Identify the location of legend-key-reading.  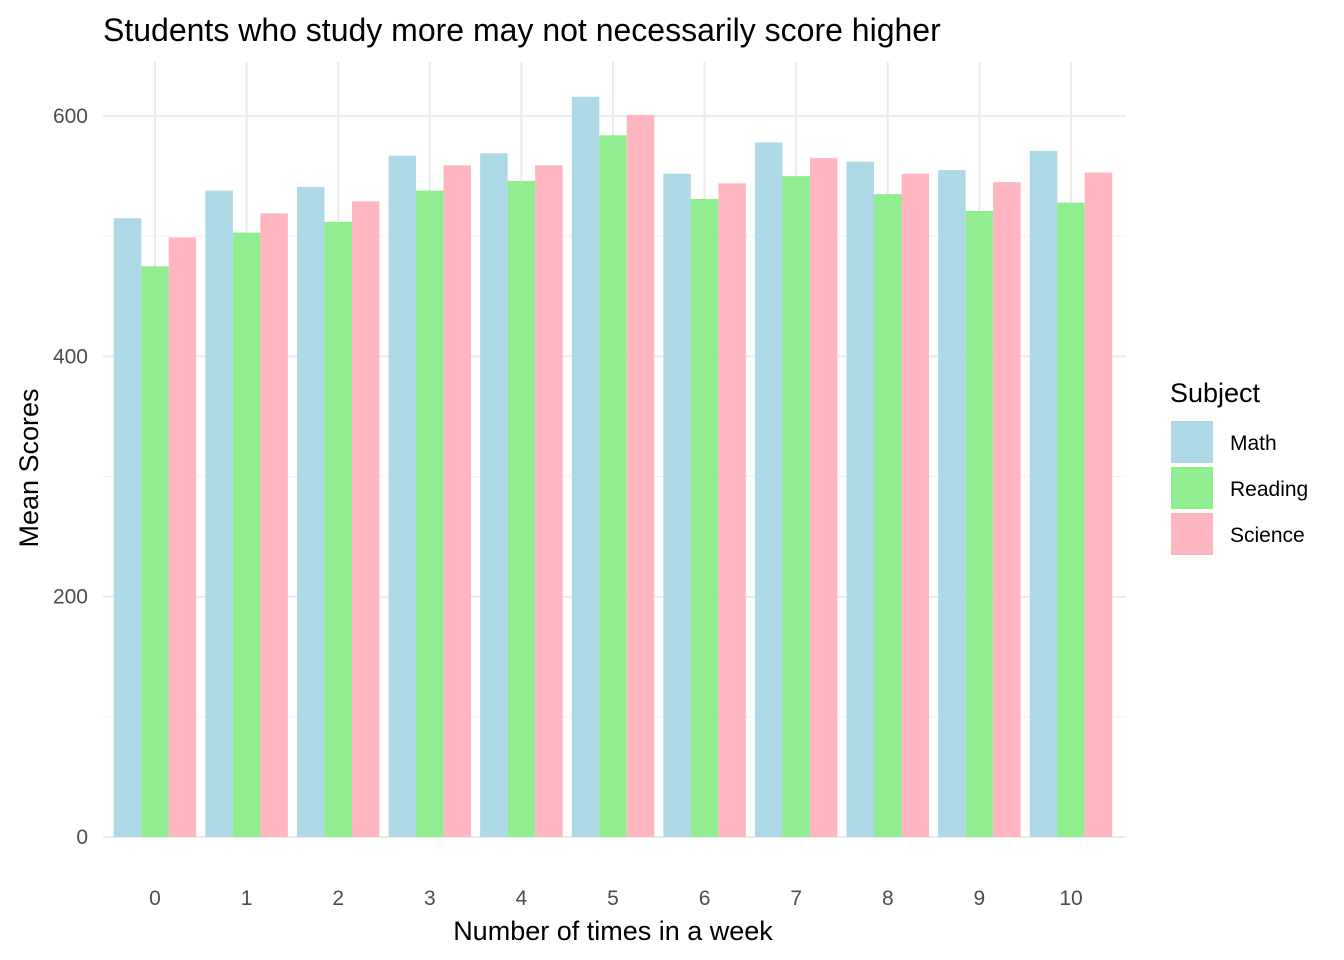
(1192, 488).